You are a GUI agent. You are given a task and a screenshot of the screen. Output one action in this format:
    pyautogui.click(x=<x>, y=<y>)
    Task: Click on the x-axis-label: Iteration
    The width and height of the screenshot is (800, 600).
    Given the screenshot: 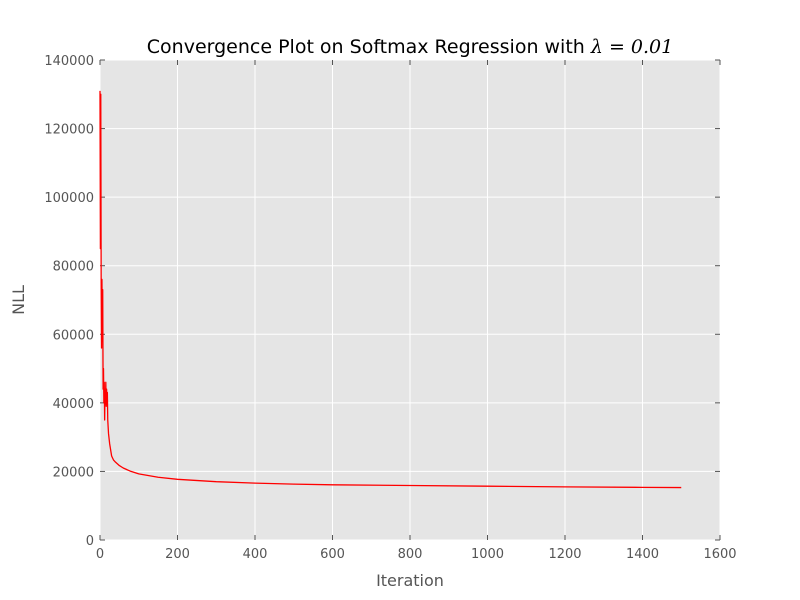 What is the action you would take?
    pyautogui.click(x=410, y=580)
    